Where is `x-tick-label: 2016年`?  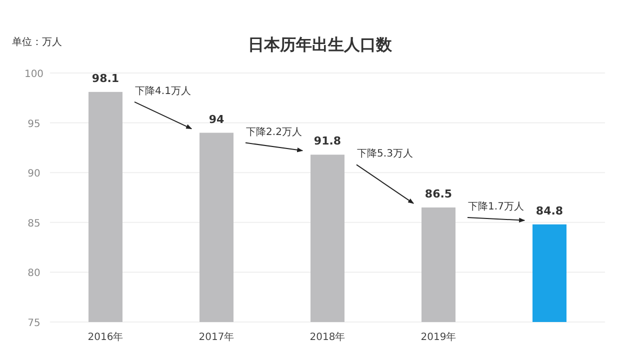
x-tick-label: 2016年 is located at coordinates (106, 337).